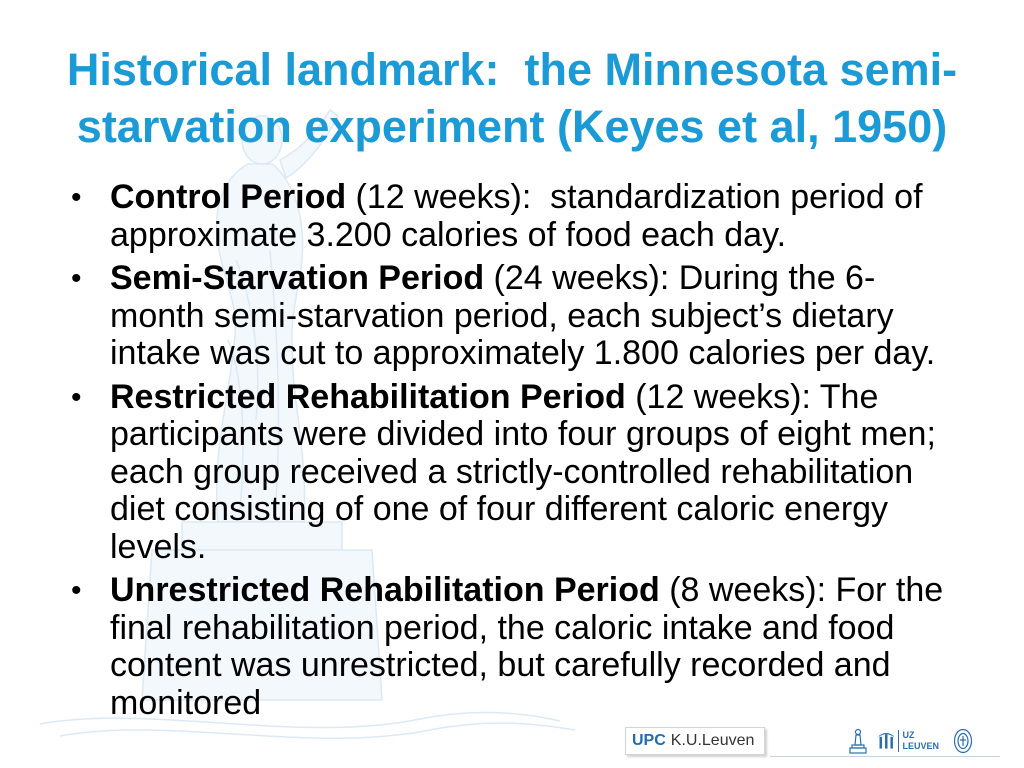 This screenshot has height=768, width=1024. I want to click on uz-leuven-logo: UZ LEUVEN, so click(908, 741).